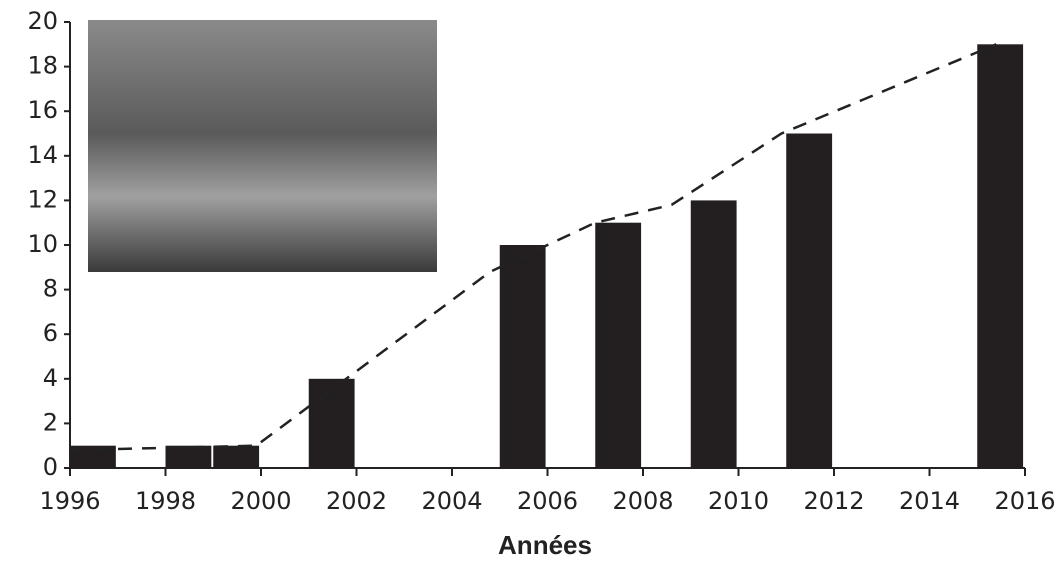  I want to click on y-tick-label: 12, so click(42, 199).